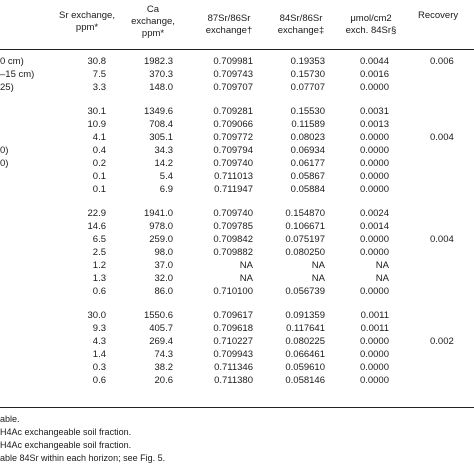  What do you see at coordinates (99, 239) in the screenshot?
I see `cell-sr: 6.5` at bounding box center [99, 239].